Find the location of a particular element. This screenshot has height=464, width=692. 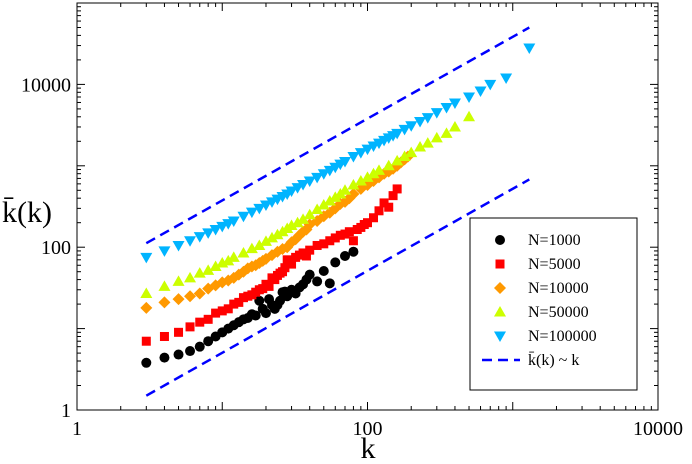

legend-label-reference: k̄(k) ~ k is located at coordinates (553, 360).